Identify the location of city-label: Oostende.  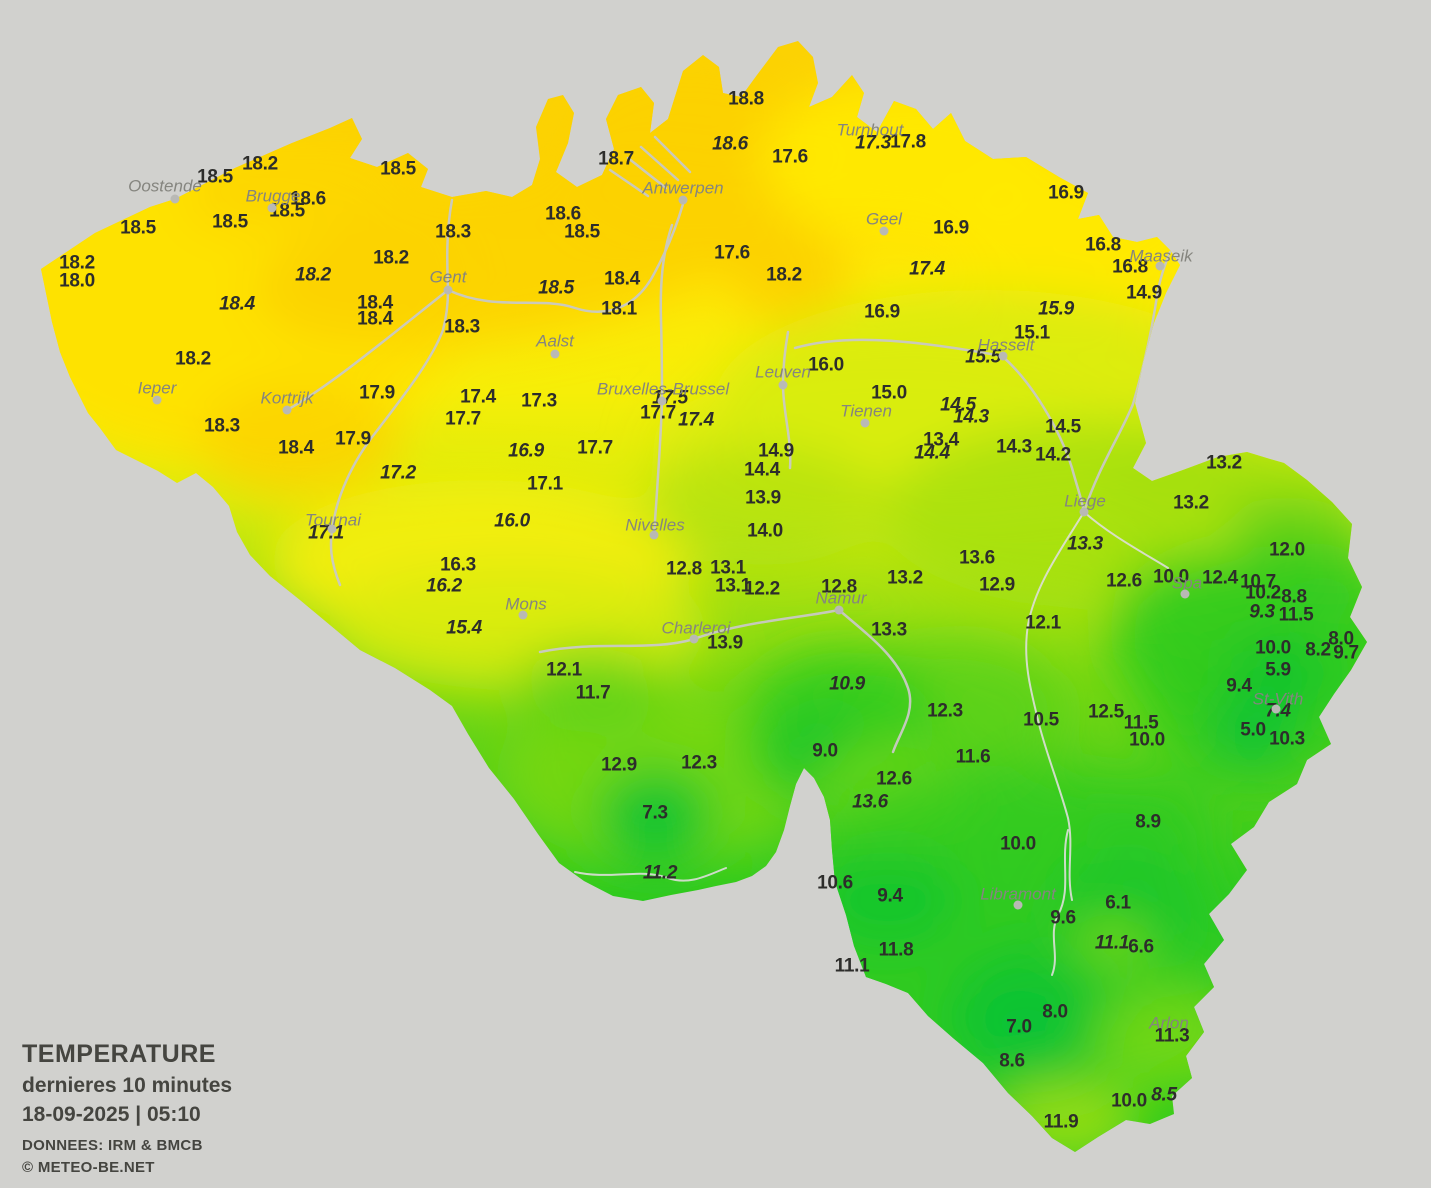
(165, 186).